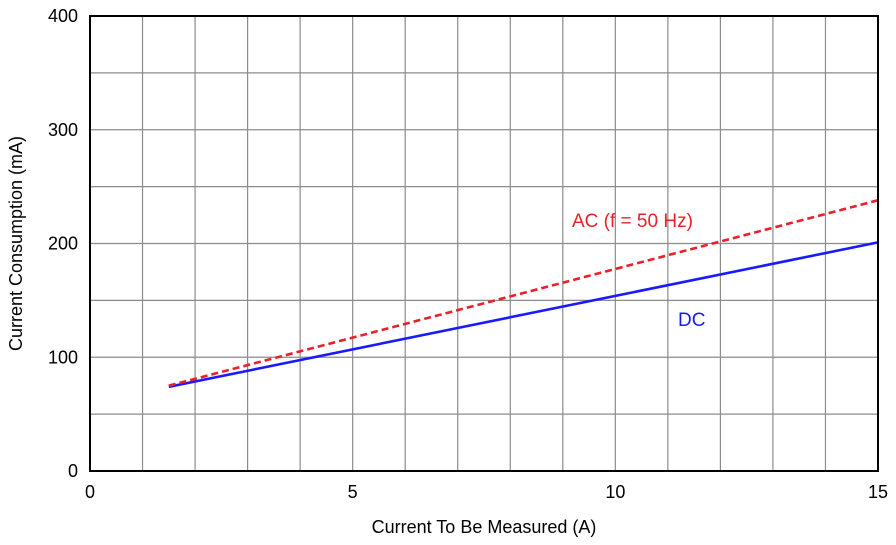 The height and width of the screenshot is (545, 896). Describe the element at coordinates (353, 492) in the screenshot. I see `x-tick-label: 5` at that location.